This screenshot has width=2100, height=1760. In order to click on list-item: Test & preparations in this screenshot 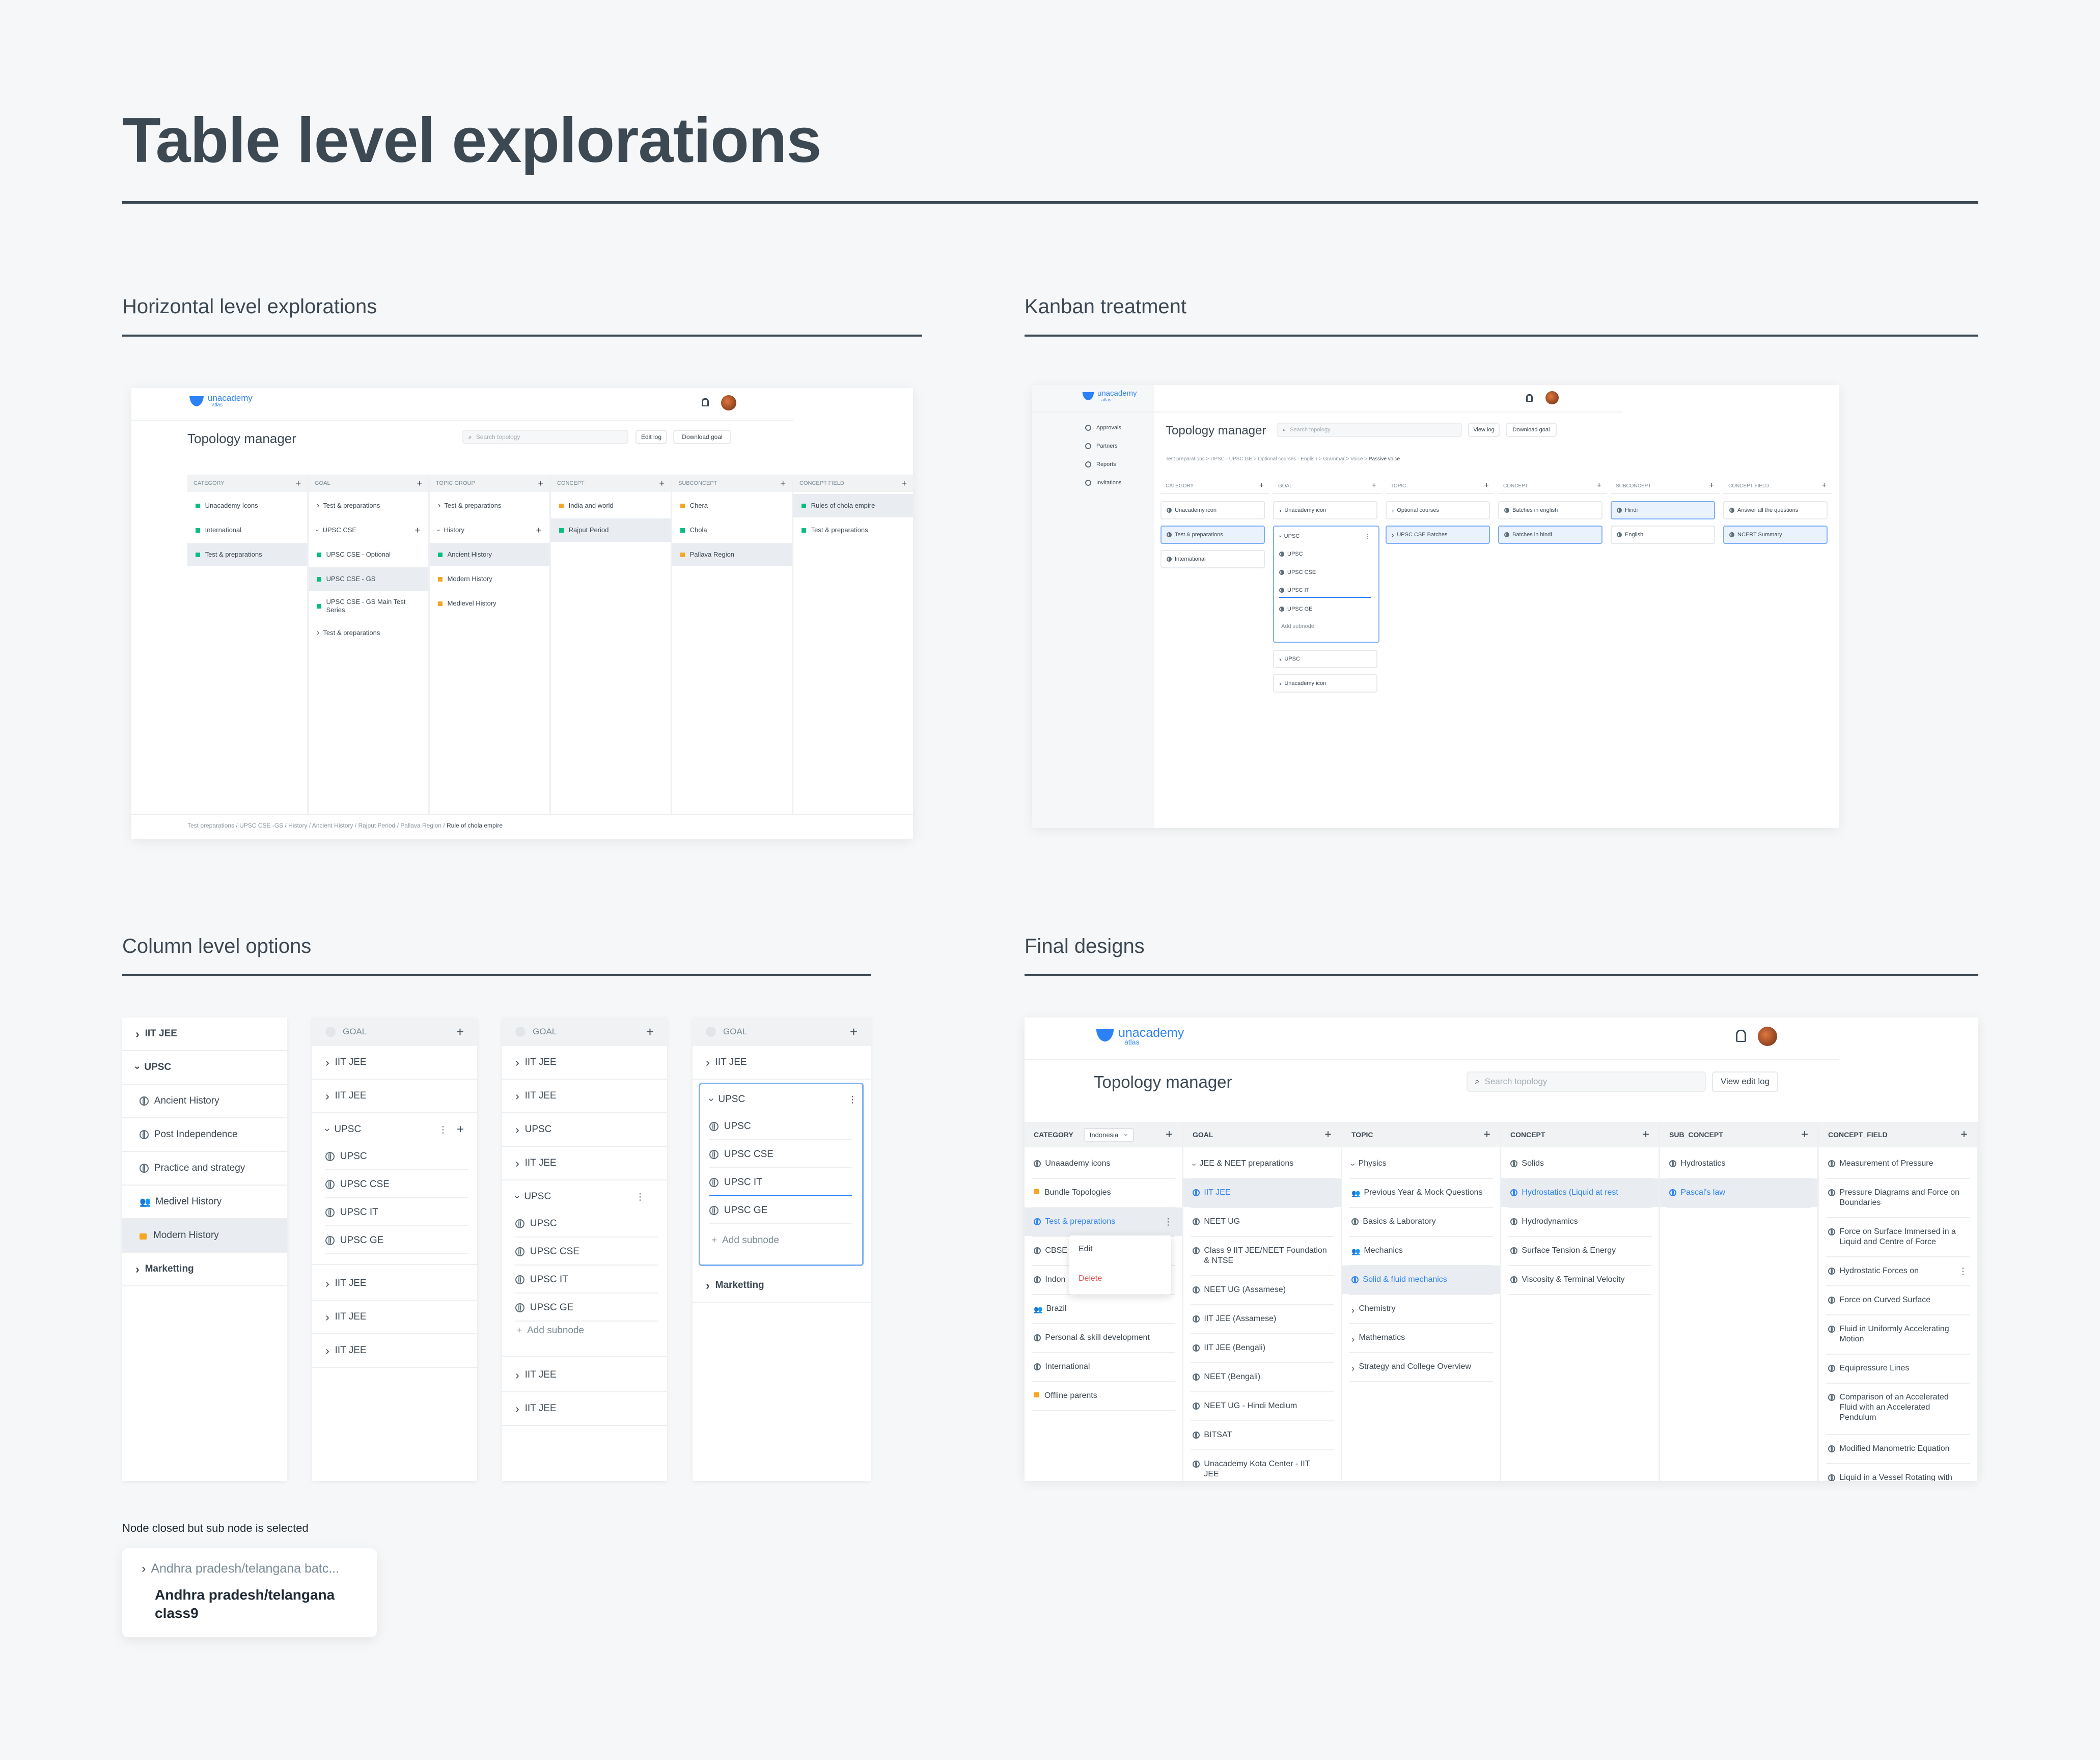, I will do `click(247, 554)`.